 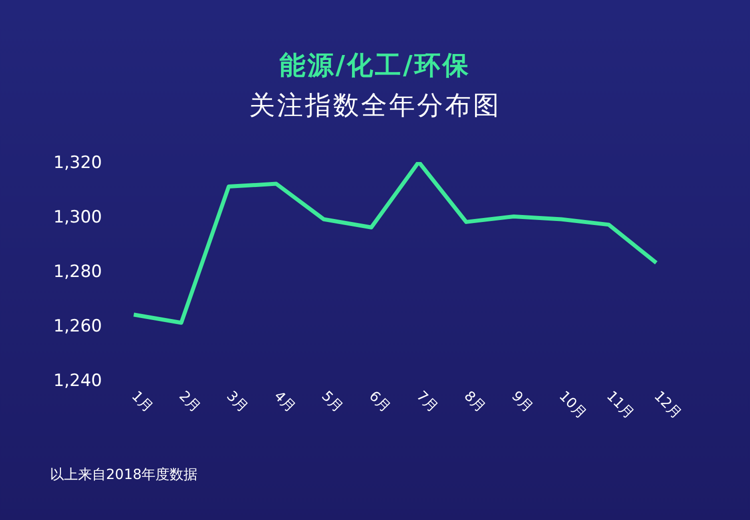 I want to click on x-tick-label: 3月, so click(x=237, y=402).